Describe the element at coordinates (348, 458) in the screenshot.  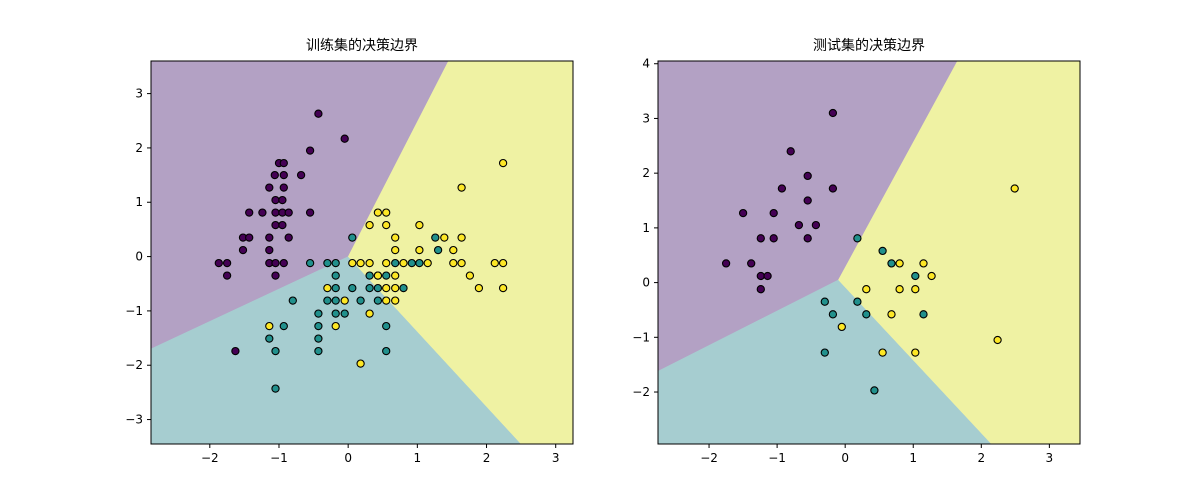
I see `x-tick-label: 0` at that location.